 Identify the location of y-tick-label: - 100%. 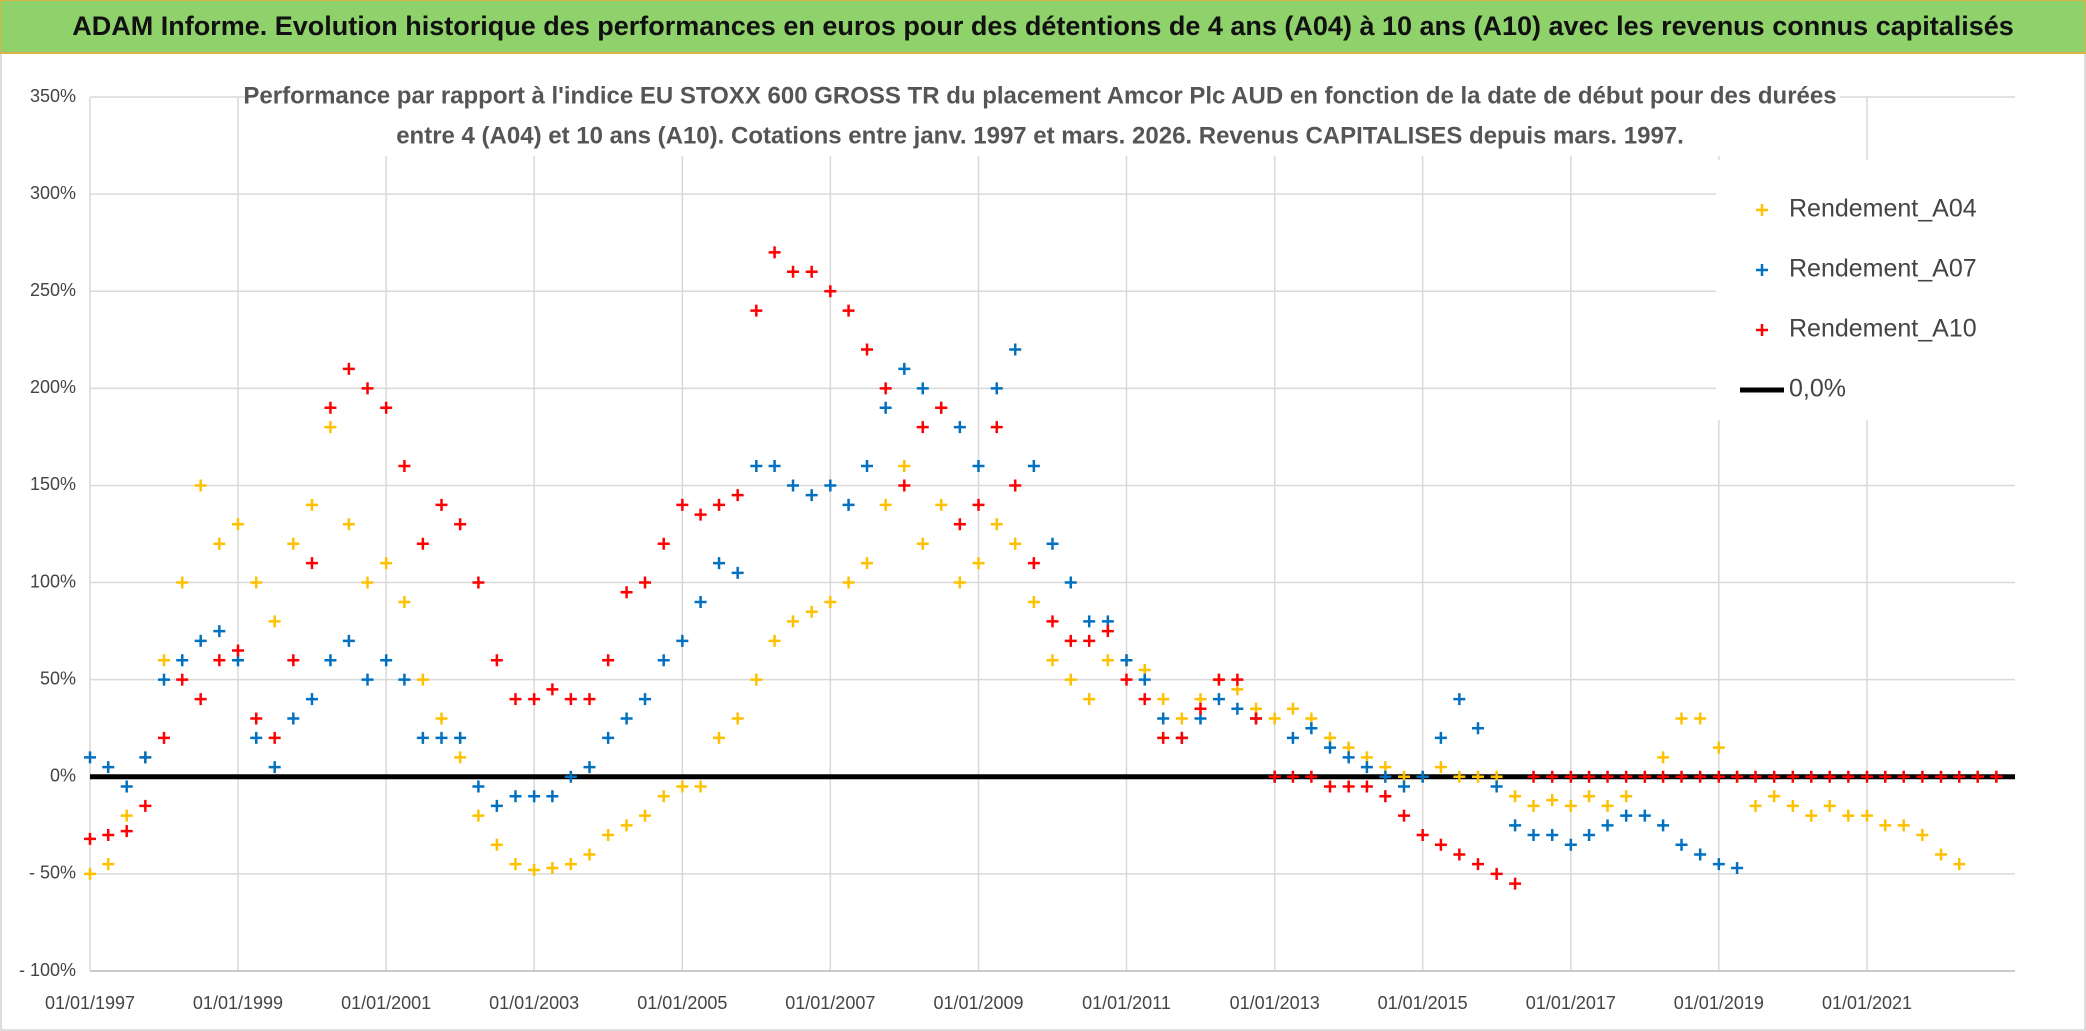
(47, 970).